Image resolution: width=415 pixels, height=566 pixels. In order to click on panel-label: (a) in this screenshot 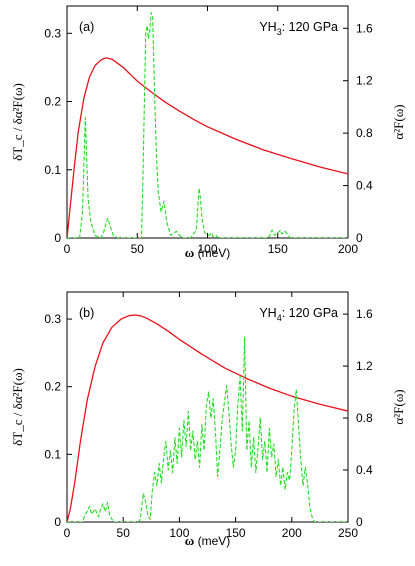, I will do `click(86, 27)`.